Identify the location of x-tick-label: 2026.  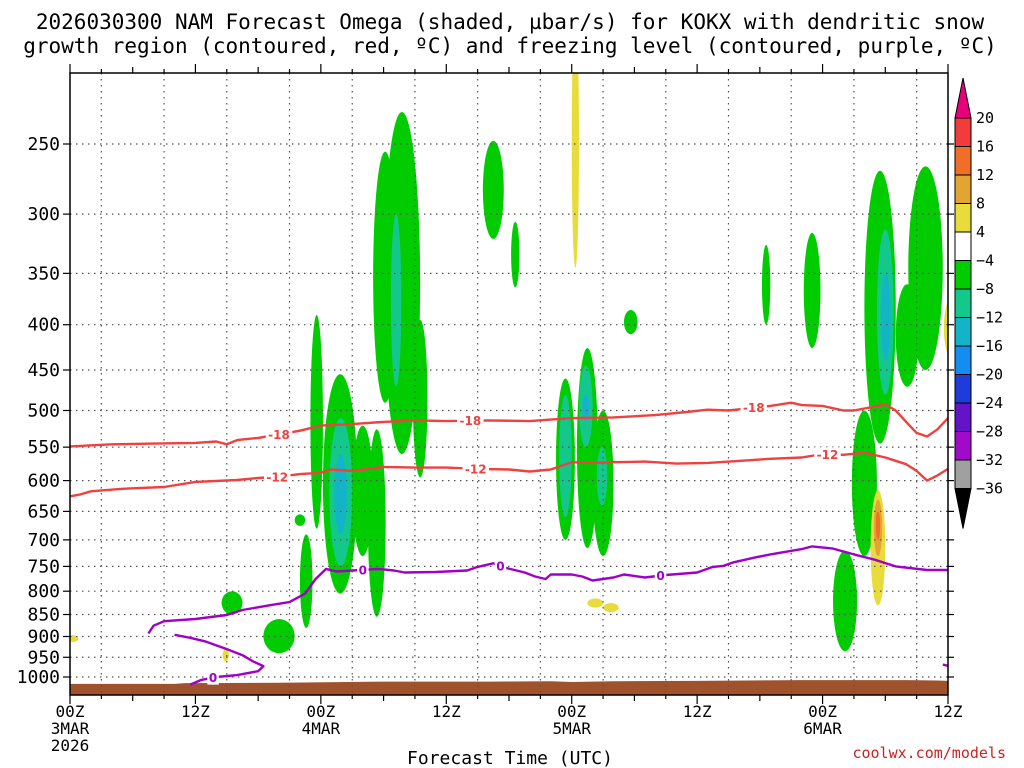
(70, 745).